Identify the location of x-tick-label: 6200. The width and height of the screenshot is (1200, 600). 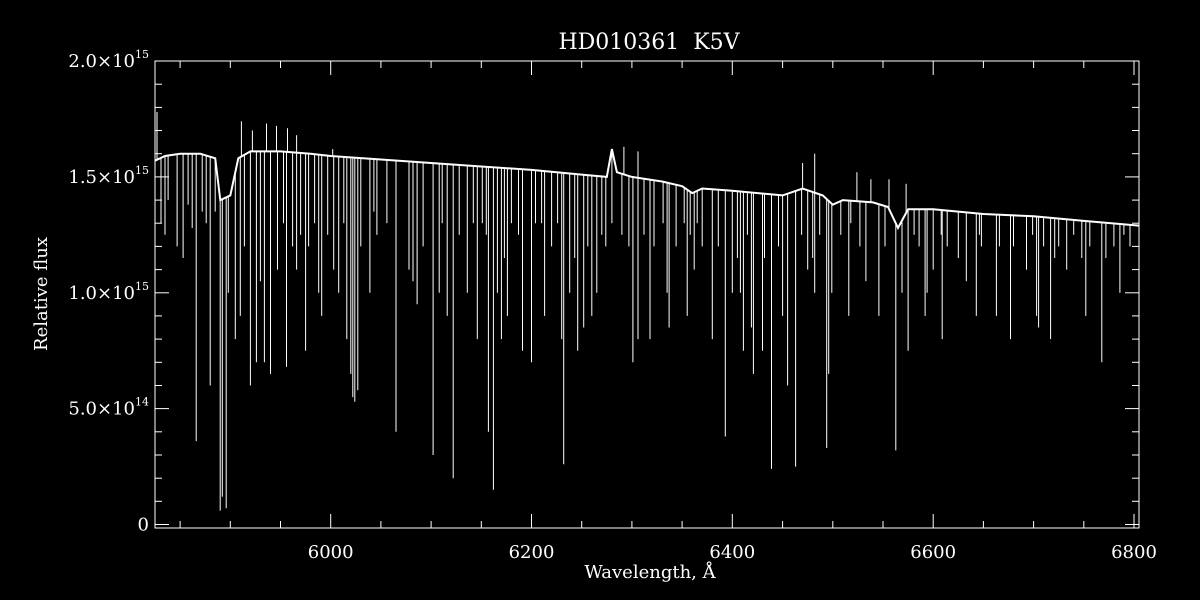
(532, 552).